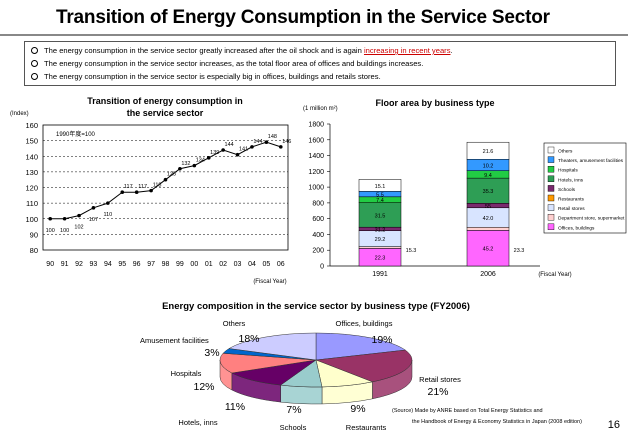  What do you see at coordinates (364, 323) in the screenshot?
I see `pie-category-label: Offices, buildings` at bounding box center [364, 323].